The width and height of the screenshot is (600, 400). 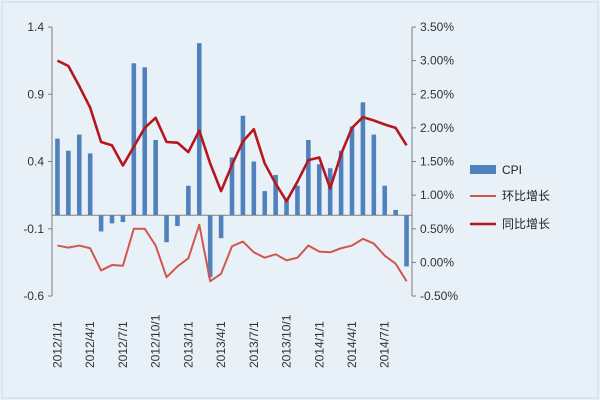 What do you see at coordinates (319, 344) in the screenshot?
I see `x-tick-label: 2014/1/1` at bounding box center [319, 344].